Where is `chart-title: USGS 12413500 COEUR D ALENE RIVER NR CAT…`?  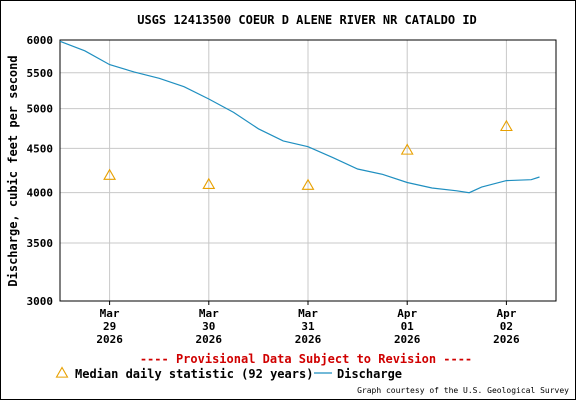
chart-title: USGS 12413500 COEUR D ALENE RIVER NR CAT… is located at coordinates (307, 20).